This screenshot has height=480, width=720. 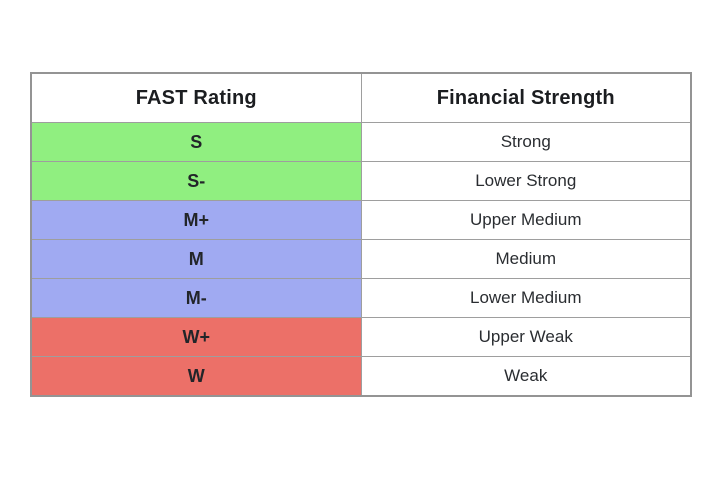 I want to click on strength-cell-weak: Weak, so click(x=526, y=376).